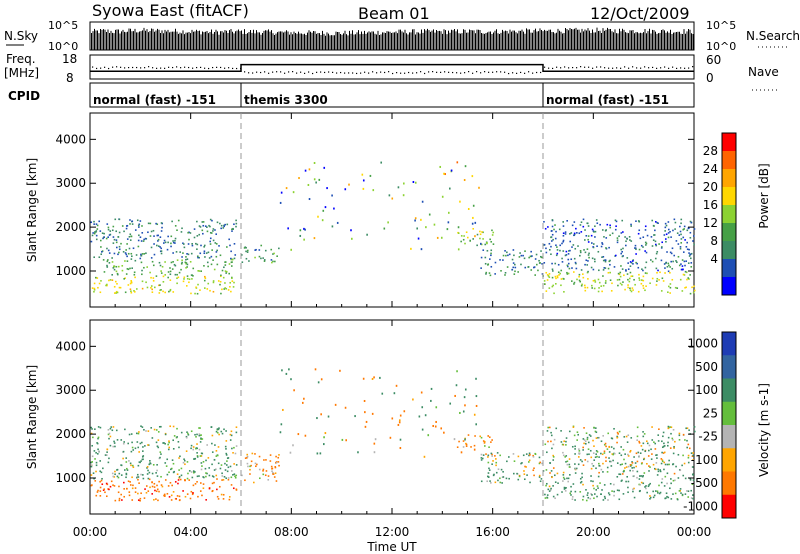 This screenshot has width=800, height=554. I want to click on x-tick-label: 12:00, so click(392, 532).